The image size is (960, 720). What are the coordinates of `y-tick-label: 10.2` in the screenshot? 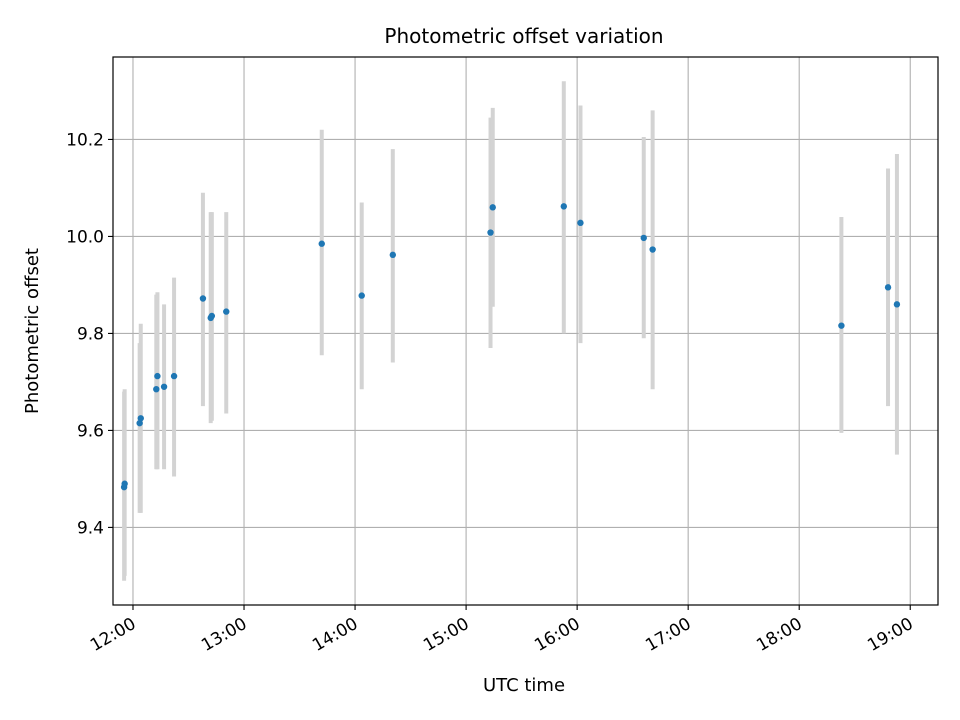 It's located at (85, 140).